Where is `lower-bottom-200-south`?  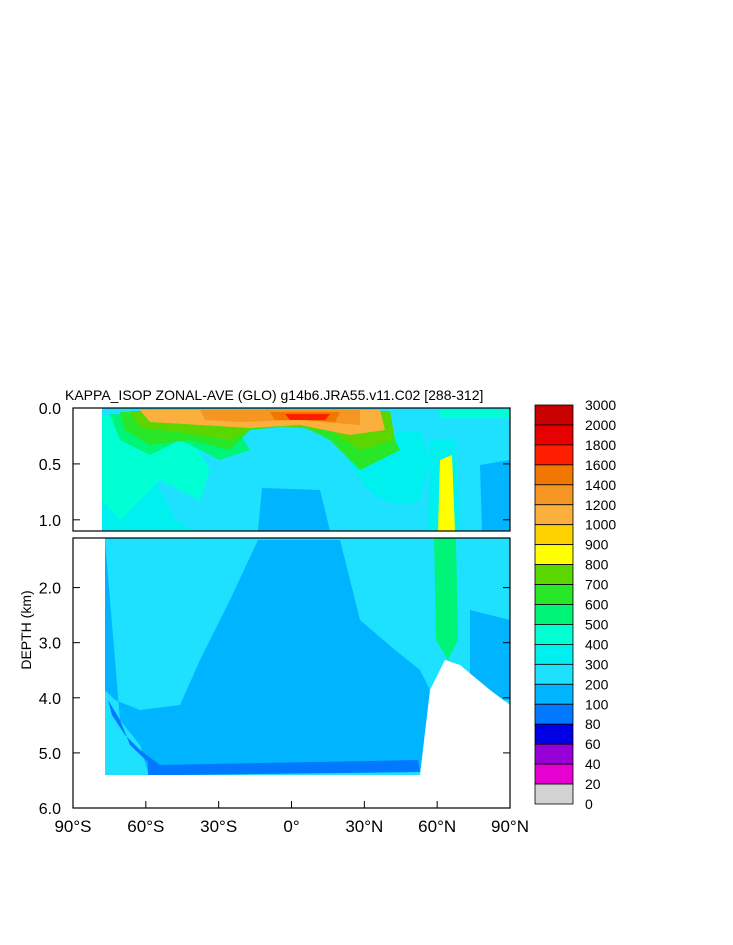 lower-bottom-200-south is located at coordinates (267, 657).